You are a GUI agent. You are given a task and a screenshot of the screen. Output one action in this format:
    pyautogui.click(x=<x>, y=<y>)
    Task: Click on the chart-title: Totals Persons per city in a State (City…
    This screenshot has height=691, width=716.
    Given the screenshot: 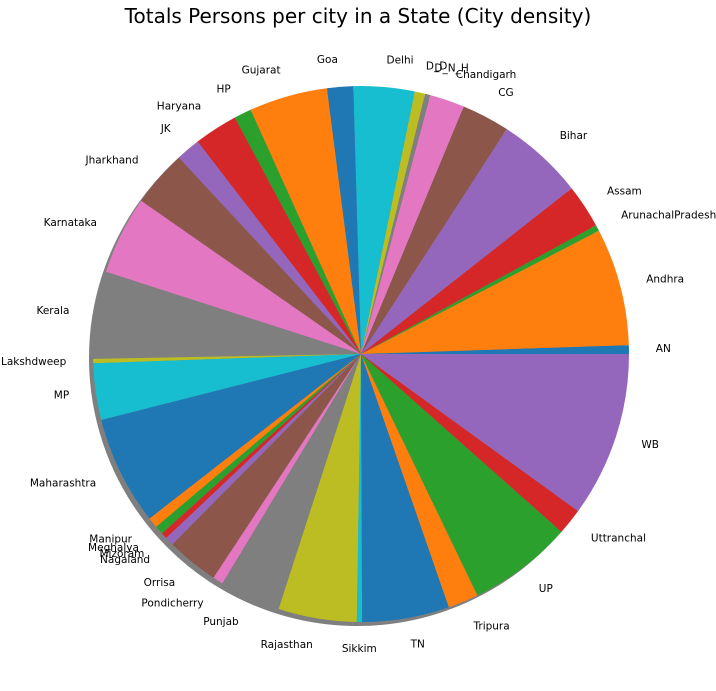 What is the action you would take?
    pyautogui.click(x=358, y=16)
    